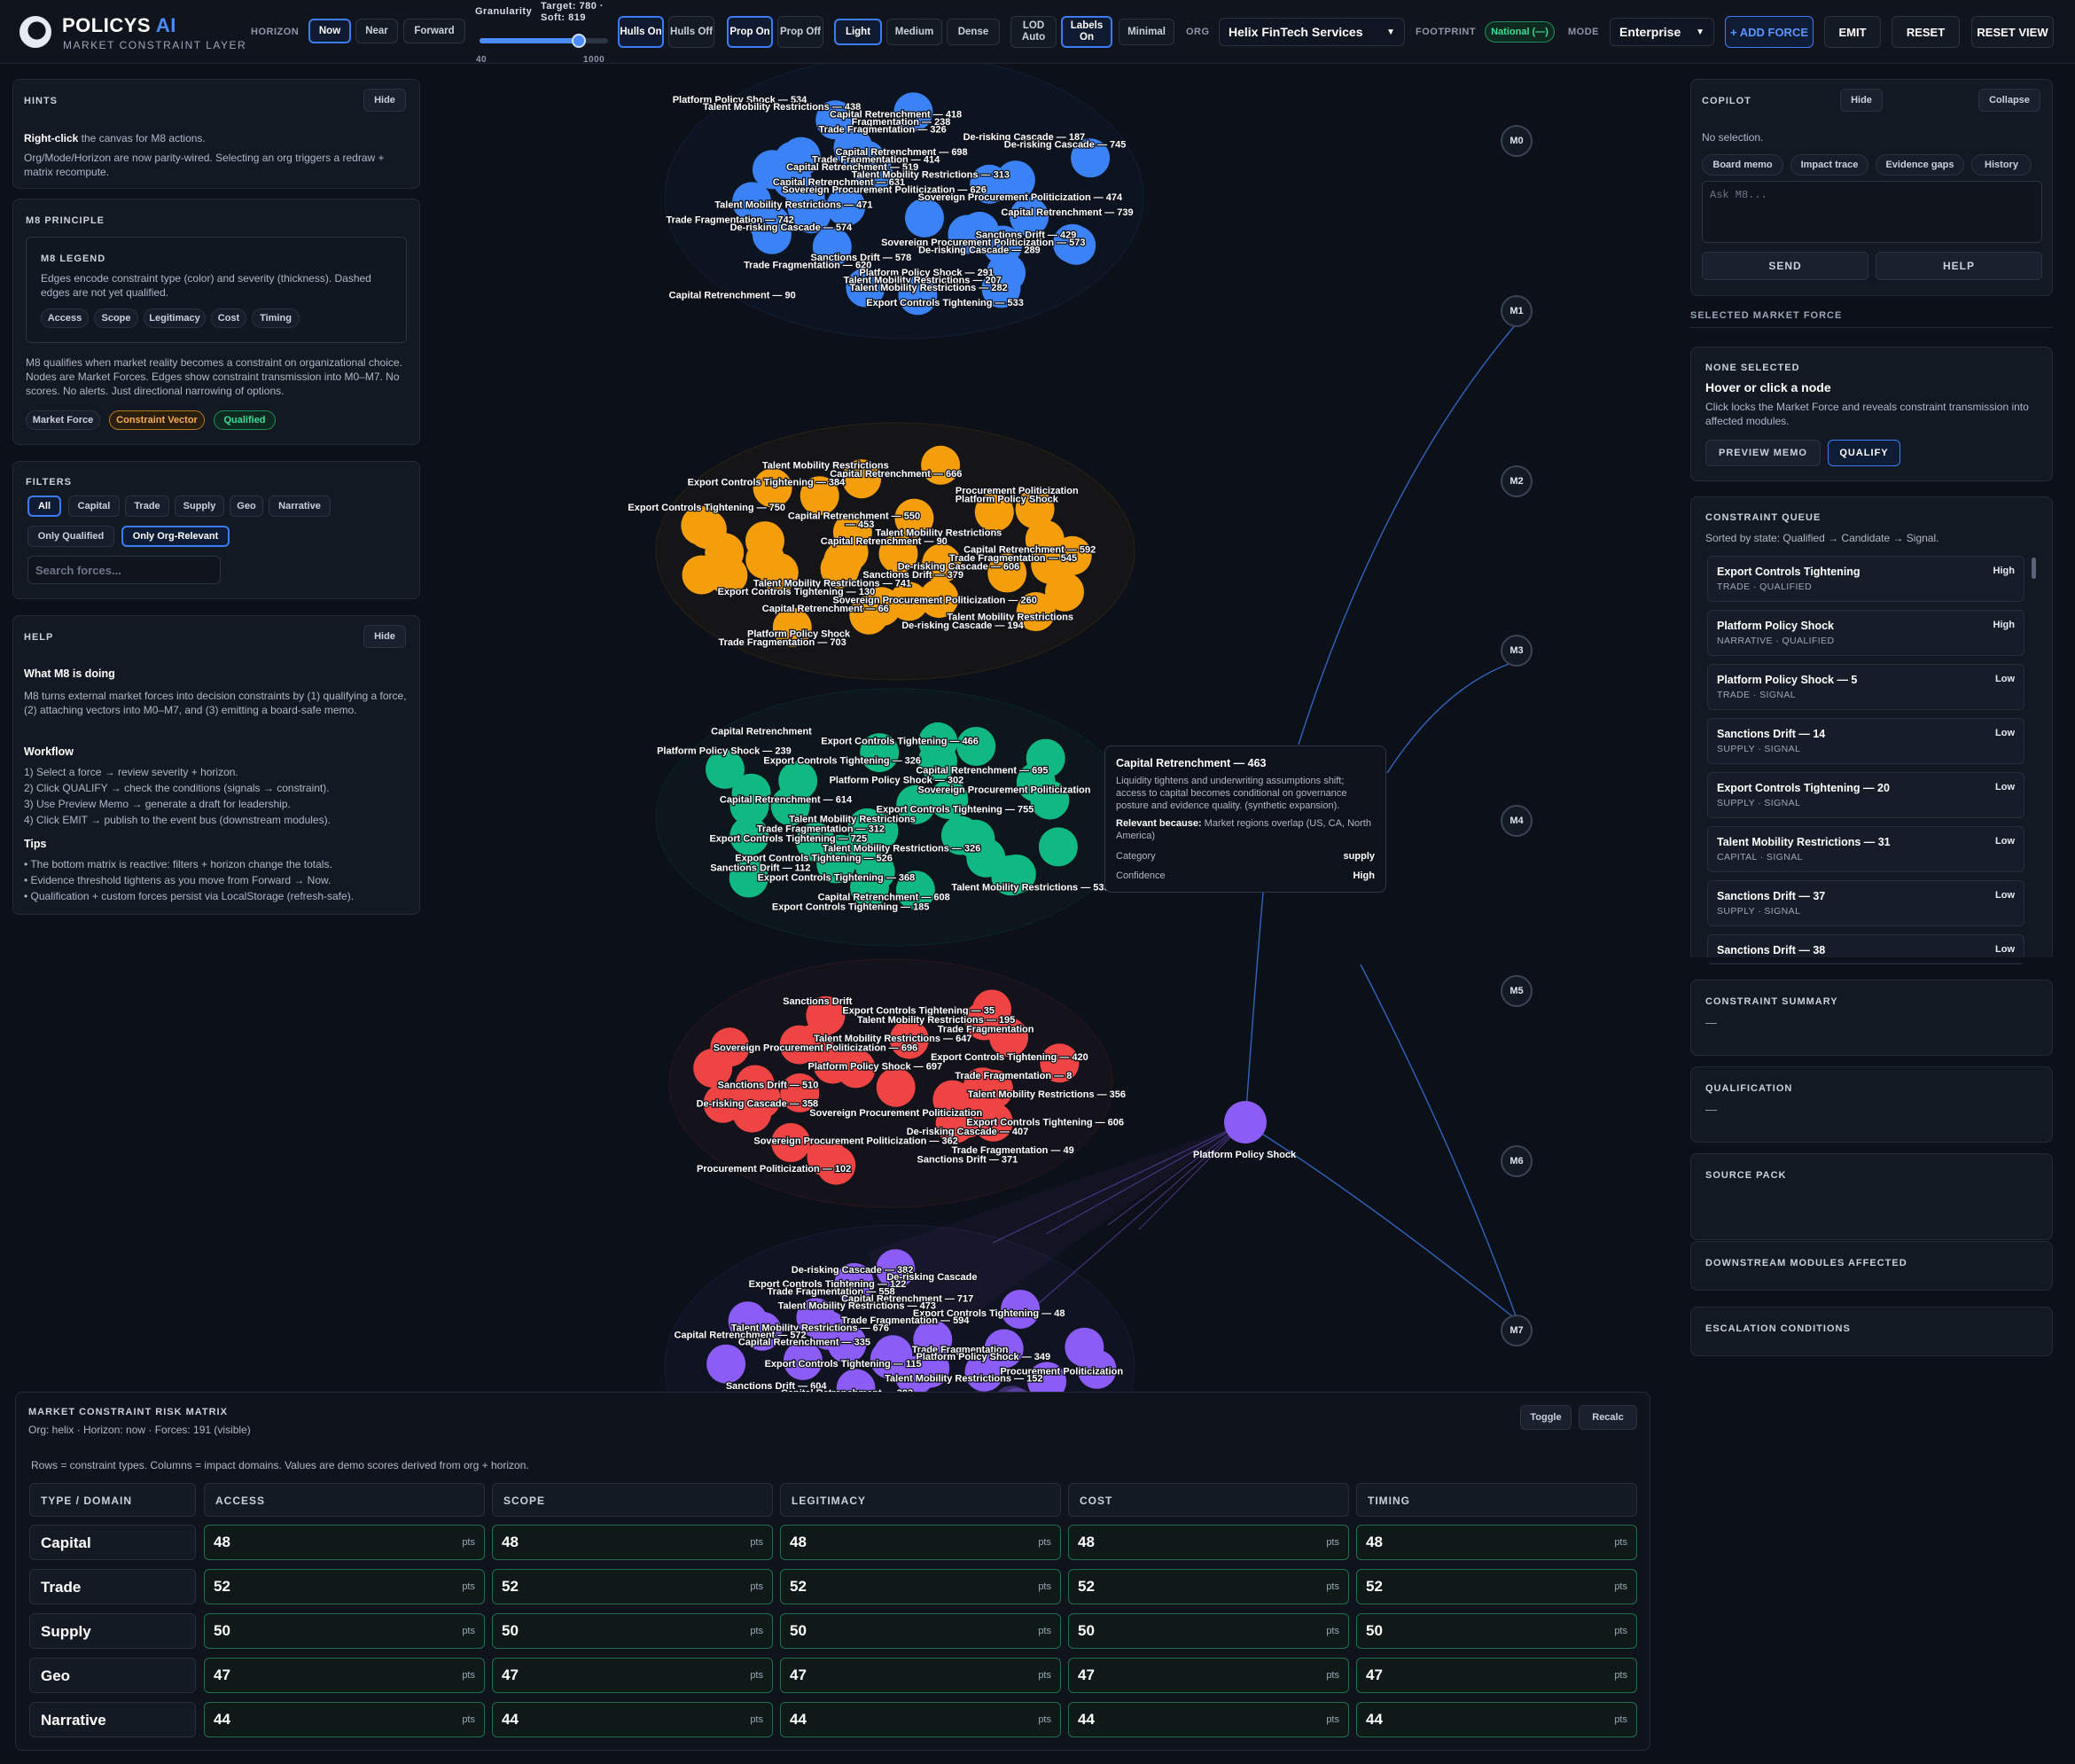 The width and height of the screenshot is (2075, 1764). What do you see at coordinates (1517, 991) in the screenshot?
I see `module-node-m5: M5` at bounding box center [1517, 991].